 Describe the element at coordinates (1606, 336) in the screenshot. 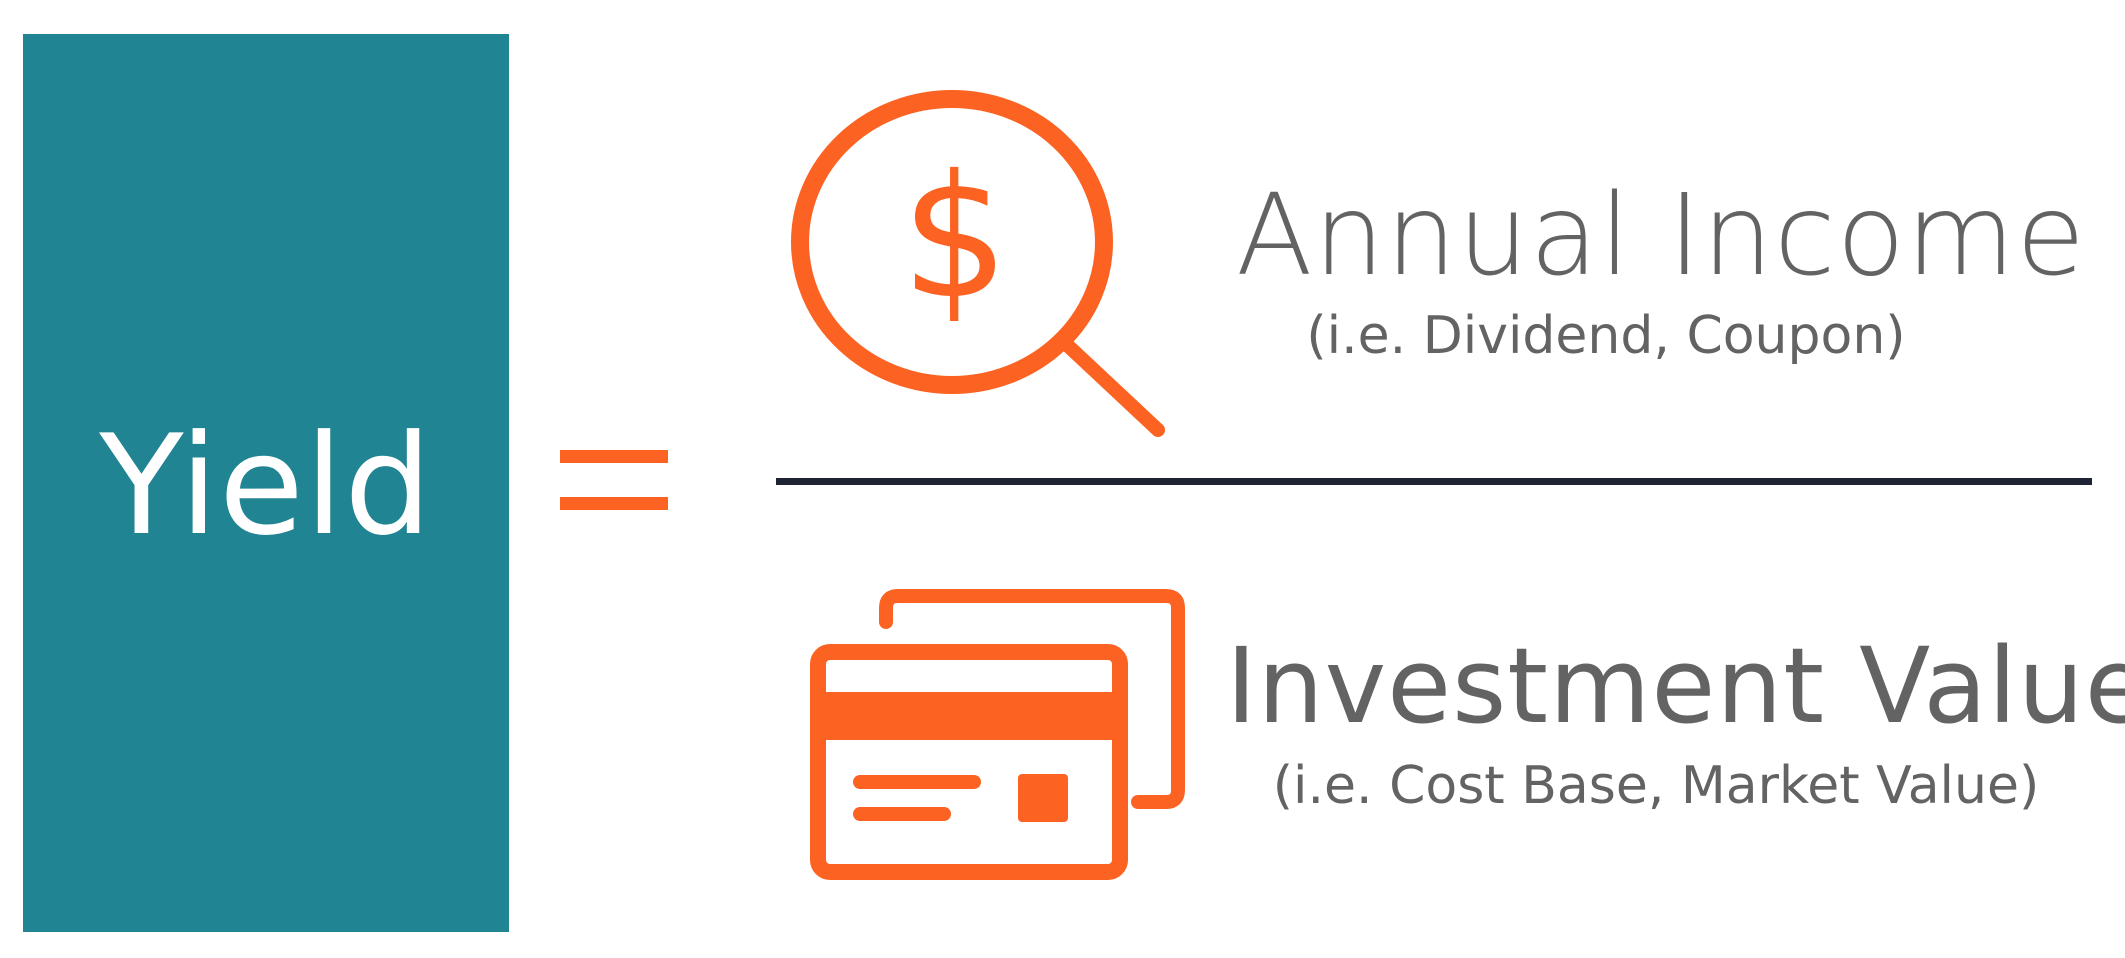

I see `numerator-subtitle: (i.e. Dividend, Coupon)` at that location.